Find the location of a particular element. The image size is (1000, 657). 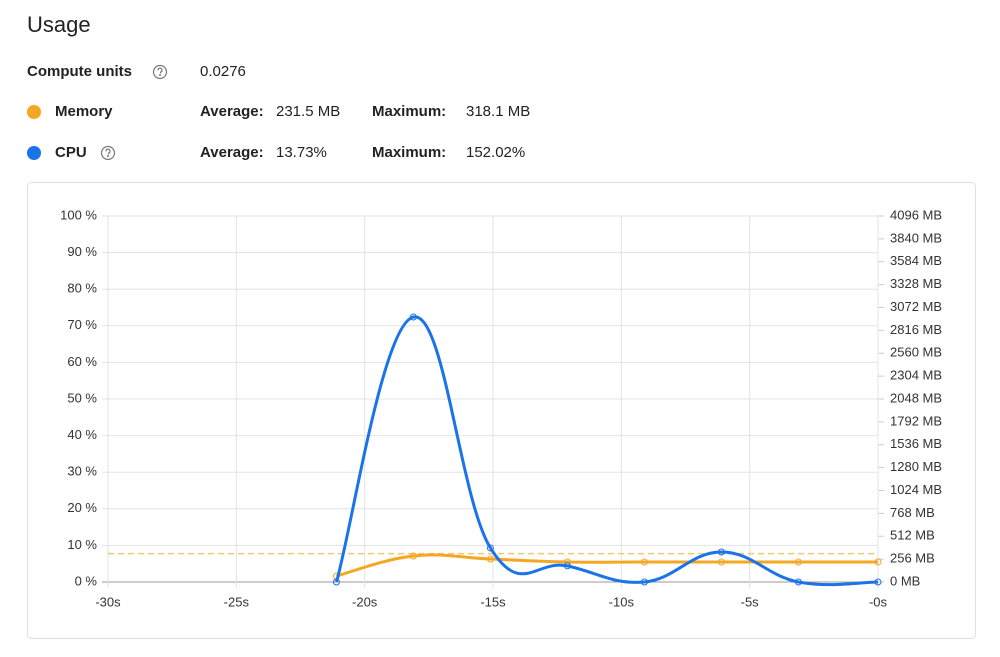

y2-tick-label: 2560 MB is located at coordinates (916, 352).